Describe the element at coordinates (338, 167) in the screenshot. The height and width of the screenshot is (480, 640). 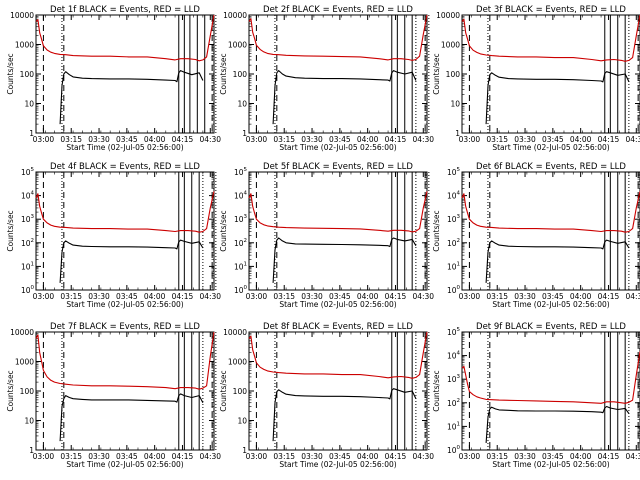
I see `panel-title: Det 5f BLACK = Events, RED = LLD` at that location.